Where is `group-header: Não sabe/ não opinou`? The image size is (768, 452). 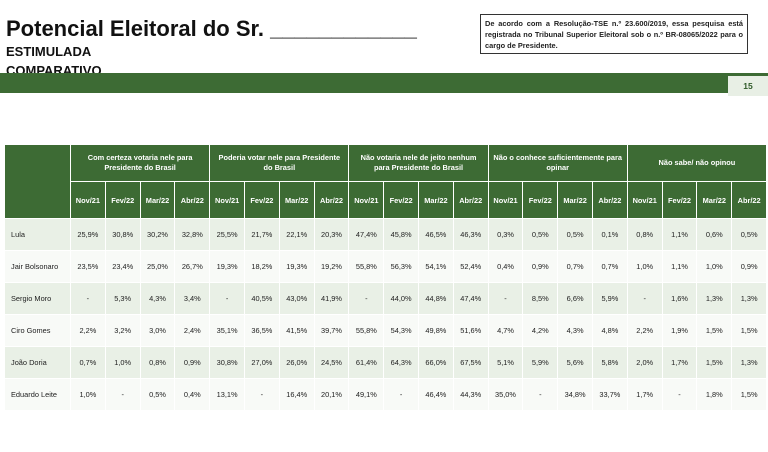
group-header: Não sabe/ não opinou is located at coordinates (697, 163).